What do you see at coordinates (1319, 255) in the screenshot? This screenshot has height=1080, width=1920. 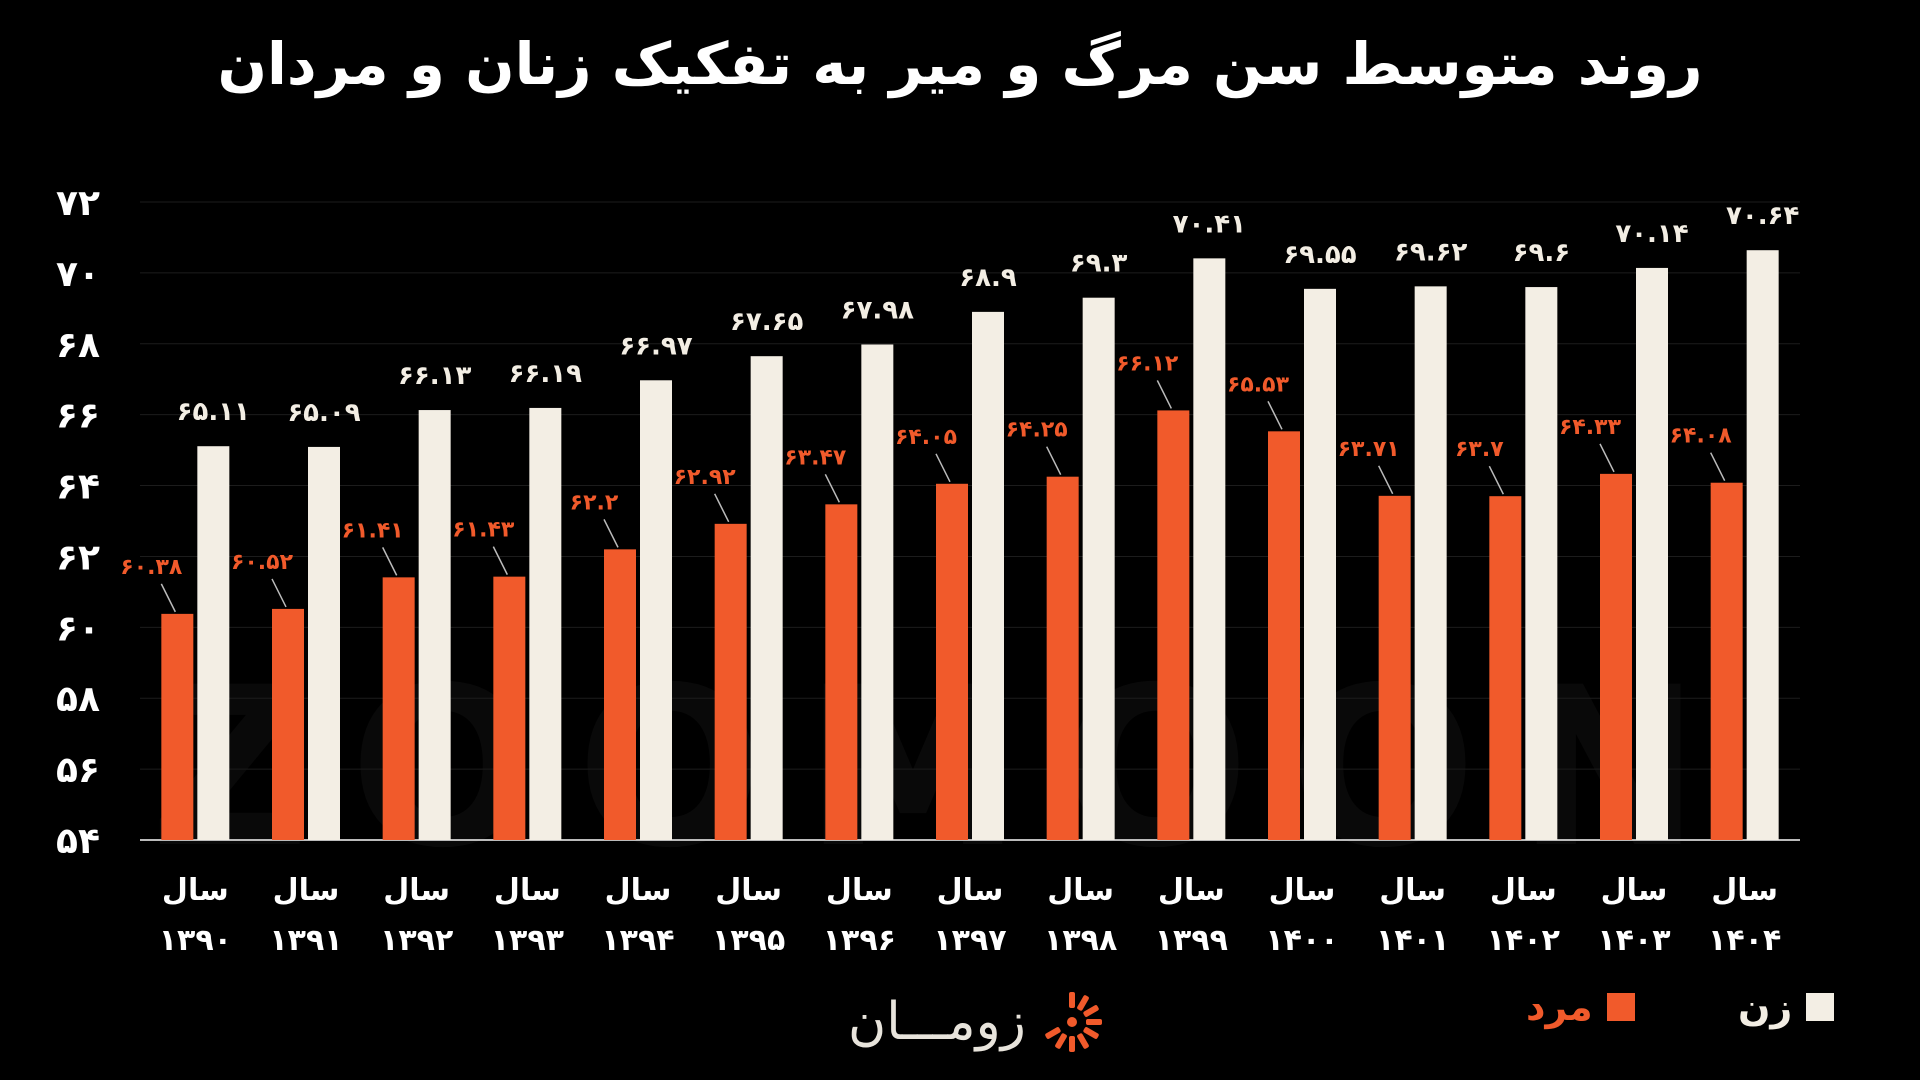 I see `data-label-female: ۶۹.۵۵` at bounding box center [1319, 255].